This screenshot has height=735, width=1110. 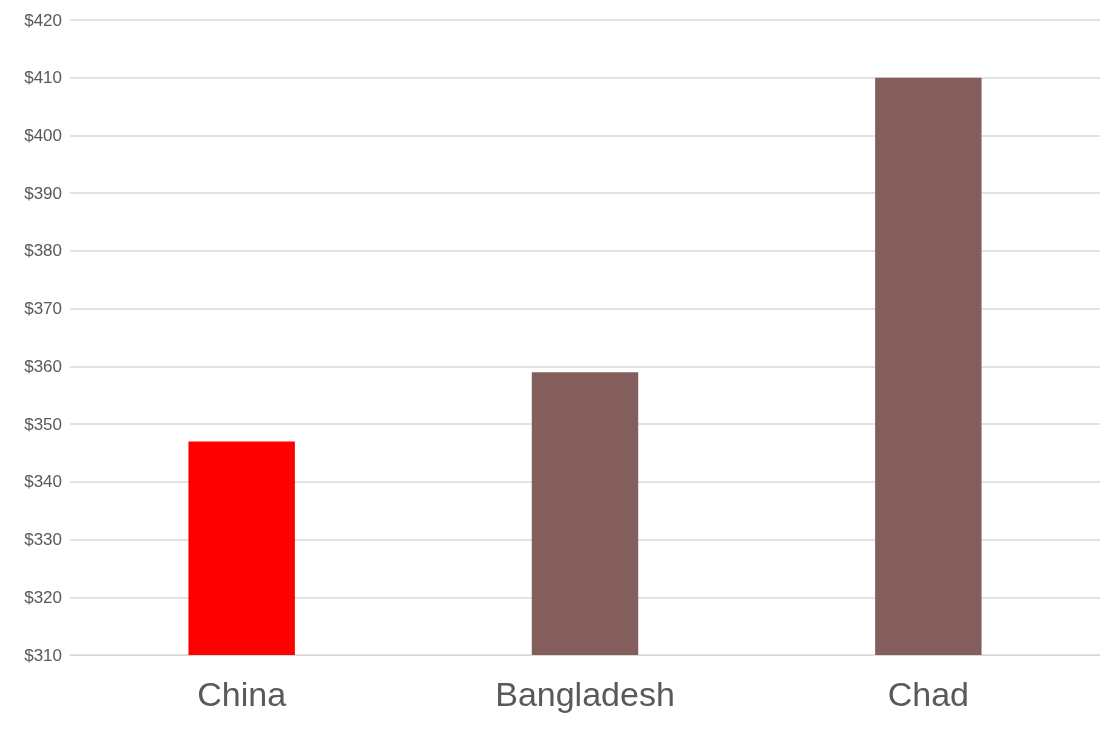 I want to click on y-tick-label: $410, so click(x=43, y=78).